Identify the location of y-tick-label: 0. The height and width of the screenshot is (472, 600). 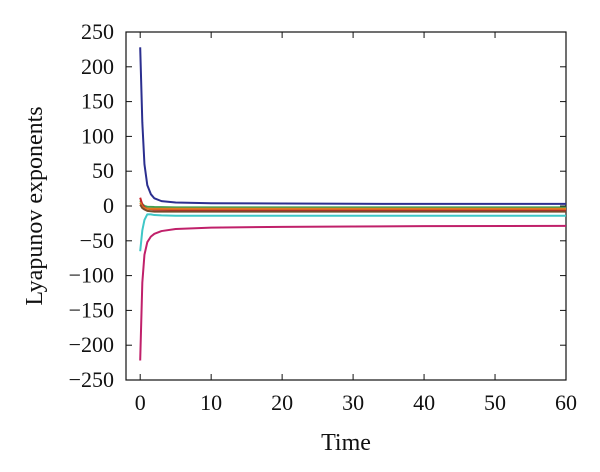
(108, 205).